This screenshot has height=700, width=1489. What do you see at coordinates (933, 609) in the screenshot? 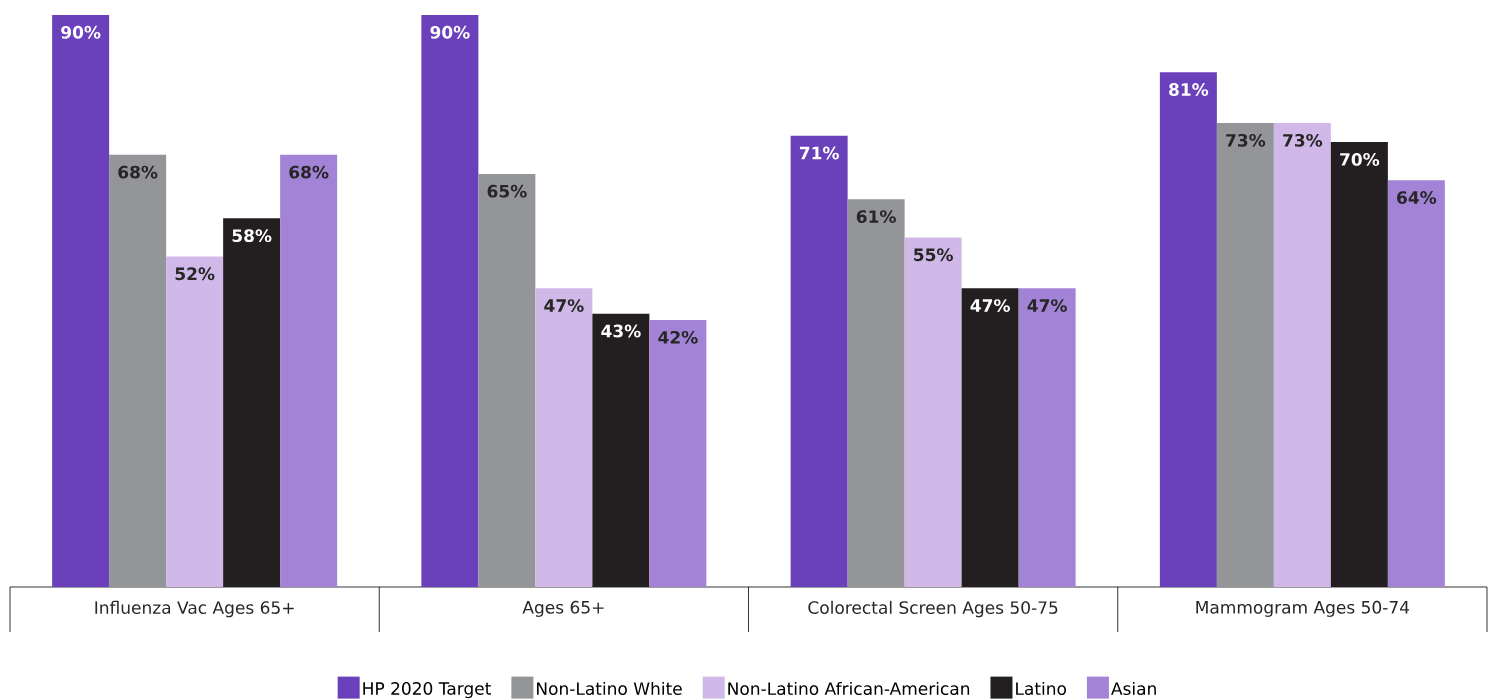
I see `x-tick-label: Colorectal Screen Ages 50-75` at bounding box center [933, 609].